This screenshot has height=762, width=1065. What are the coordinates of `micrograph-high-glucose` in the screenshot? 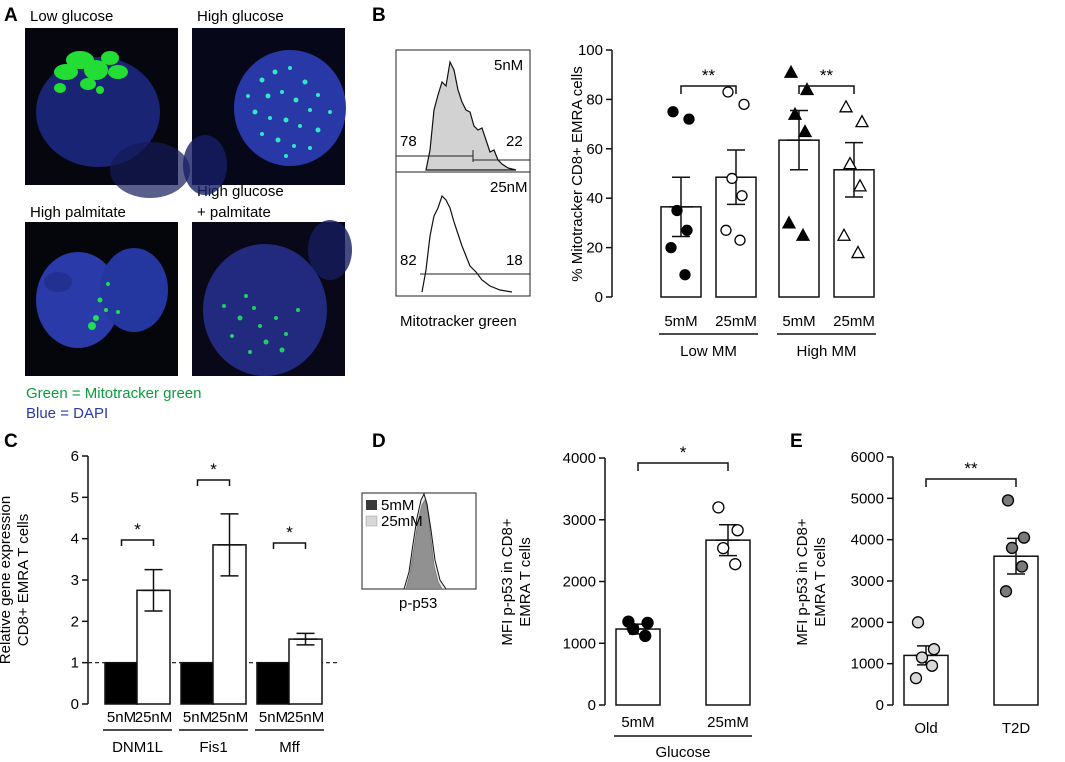 It's located at (264, 111).